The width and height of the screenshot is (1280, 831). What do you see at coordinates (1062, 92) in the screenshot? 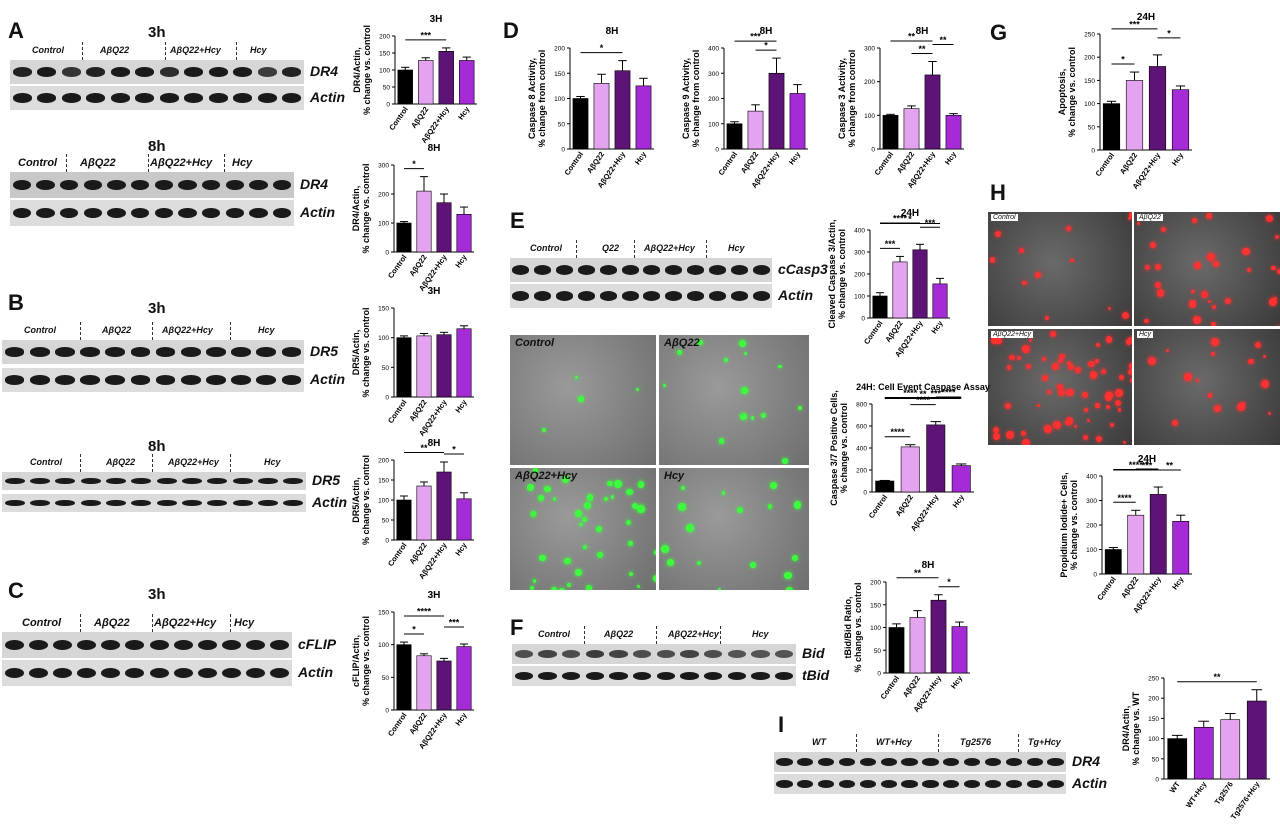
I see `y-axis-label-line: Apoptosis,` at bounding box center [1062, 92].